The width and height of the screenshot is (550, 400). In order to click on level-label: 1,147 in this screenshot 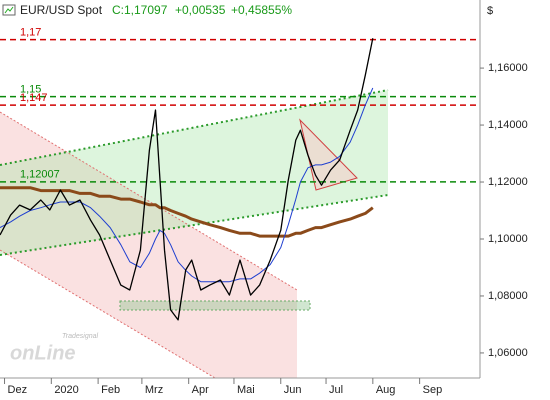, I will do `click(34, 98)`.